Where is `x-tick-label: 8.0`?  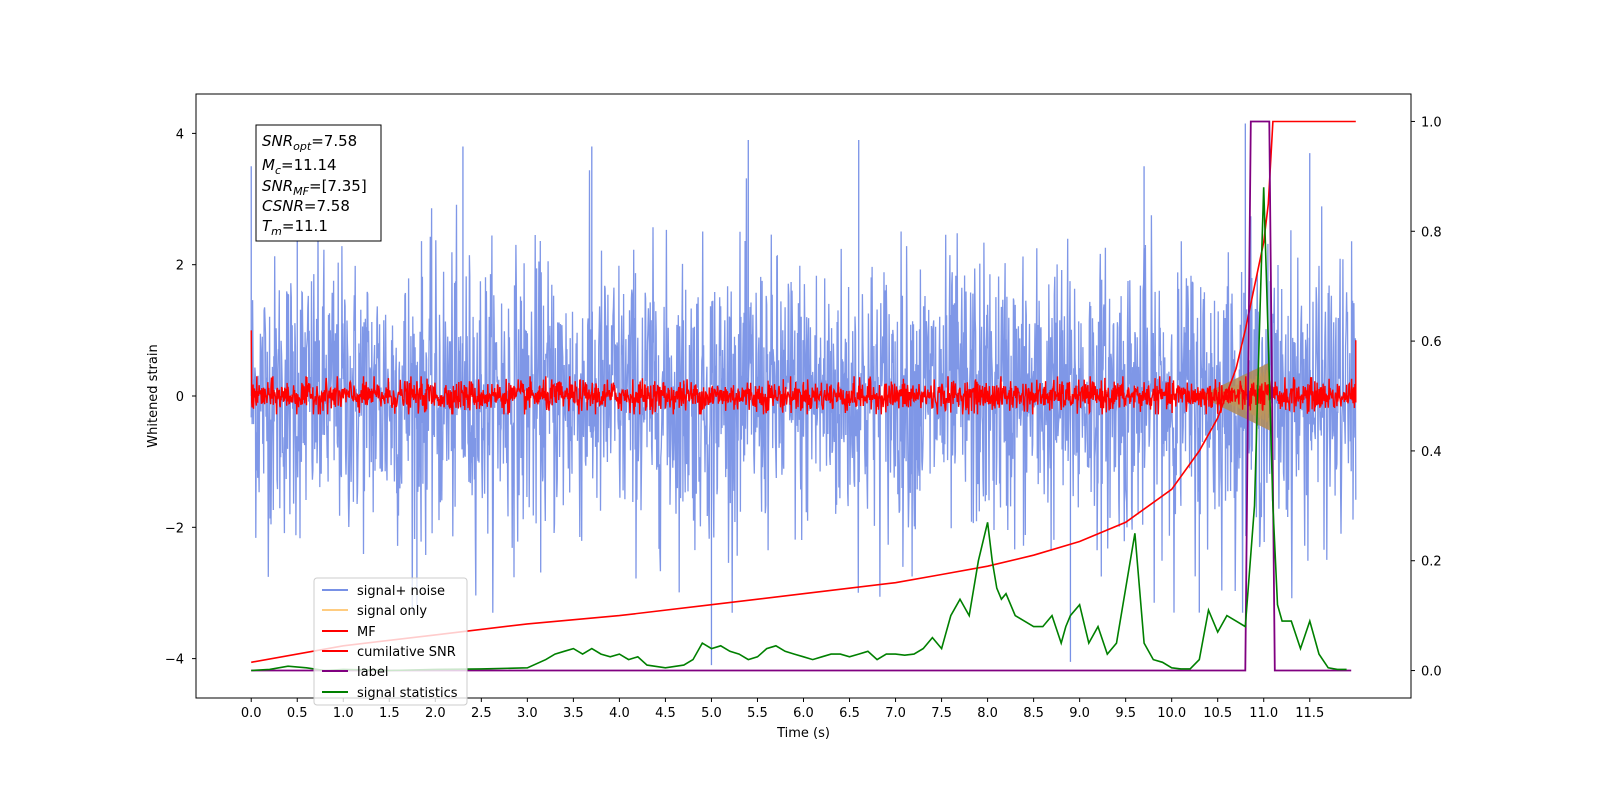 x-tick-label: 8.0 is located at coordinates (987, 713).